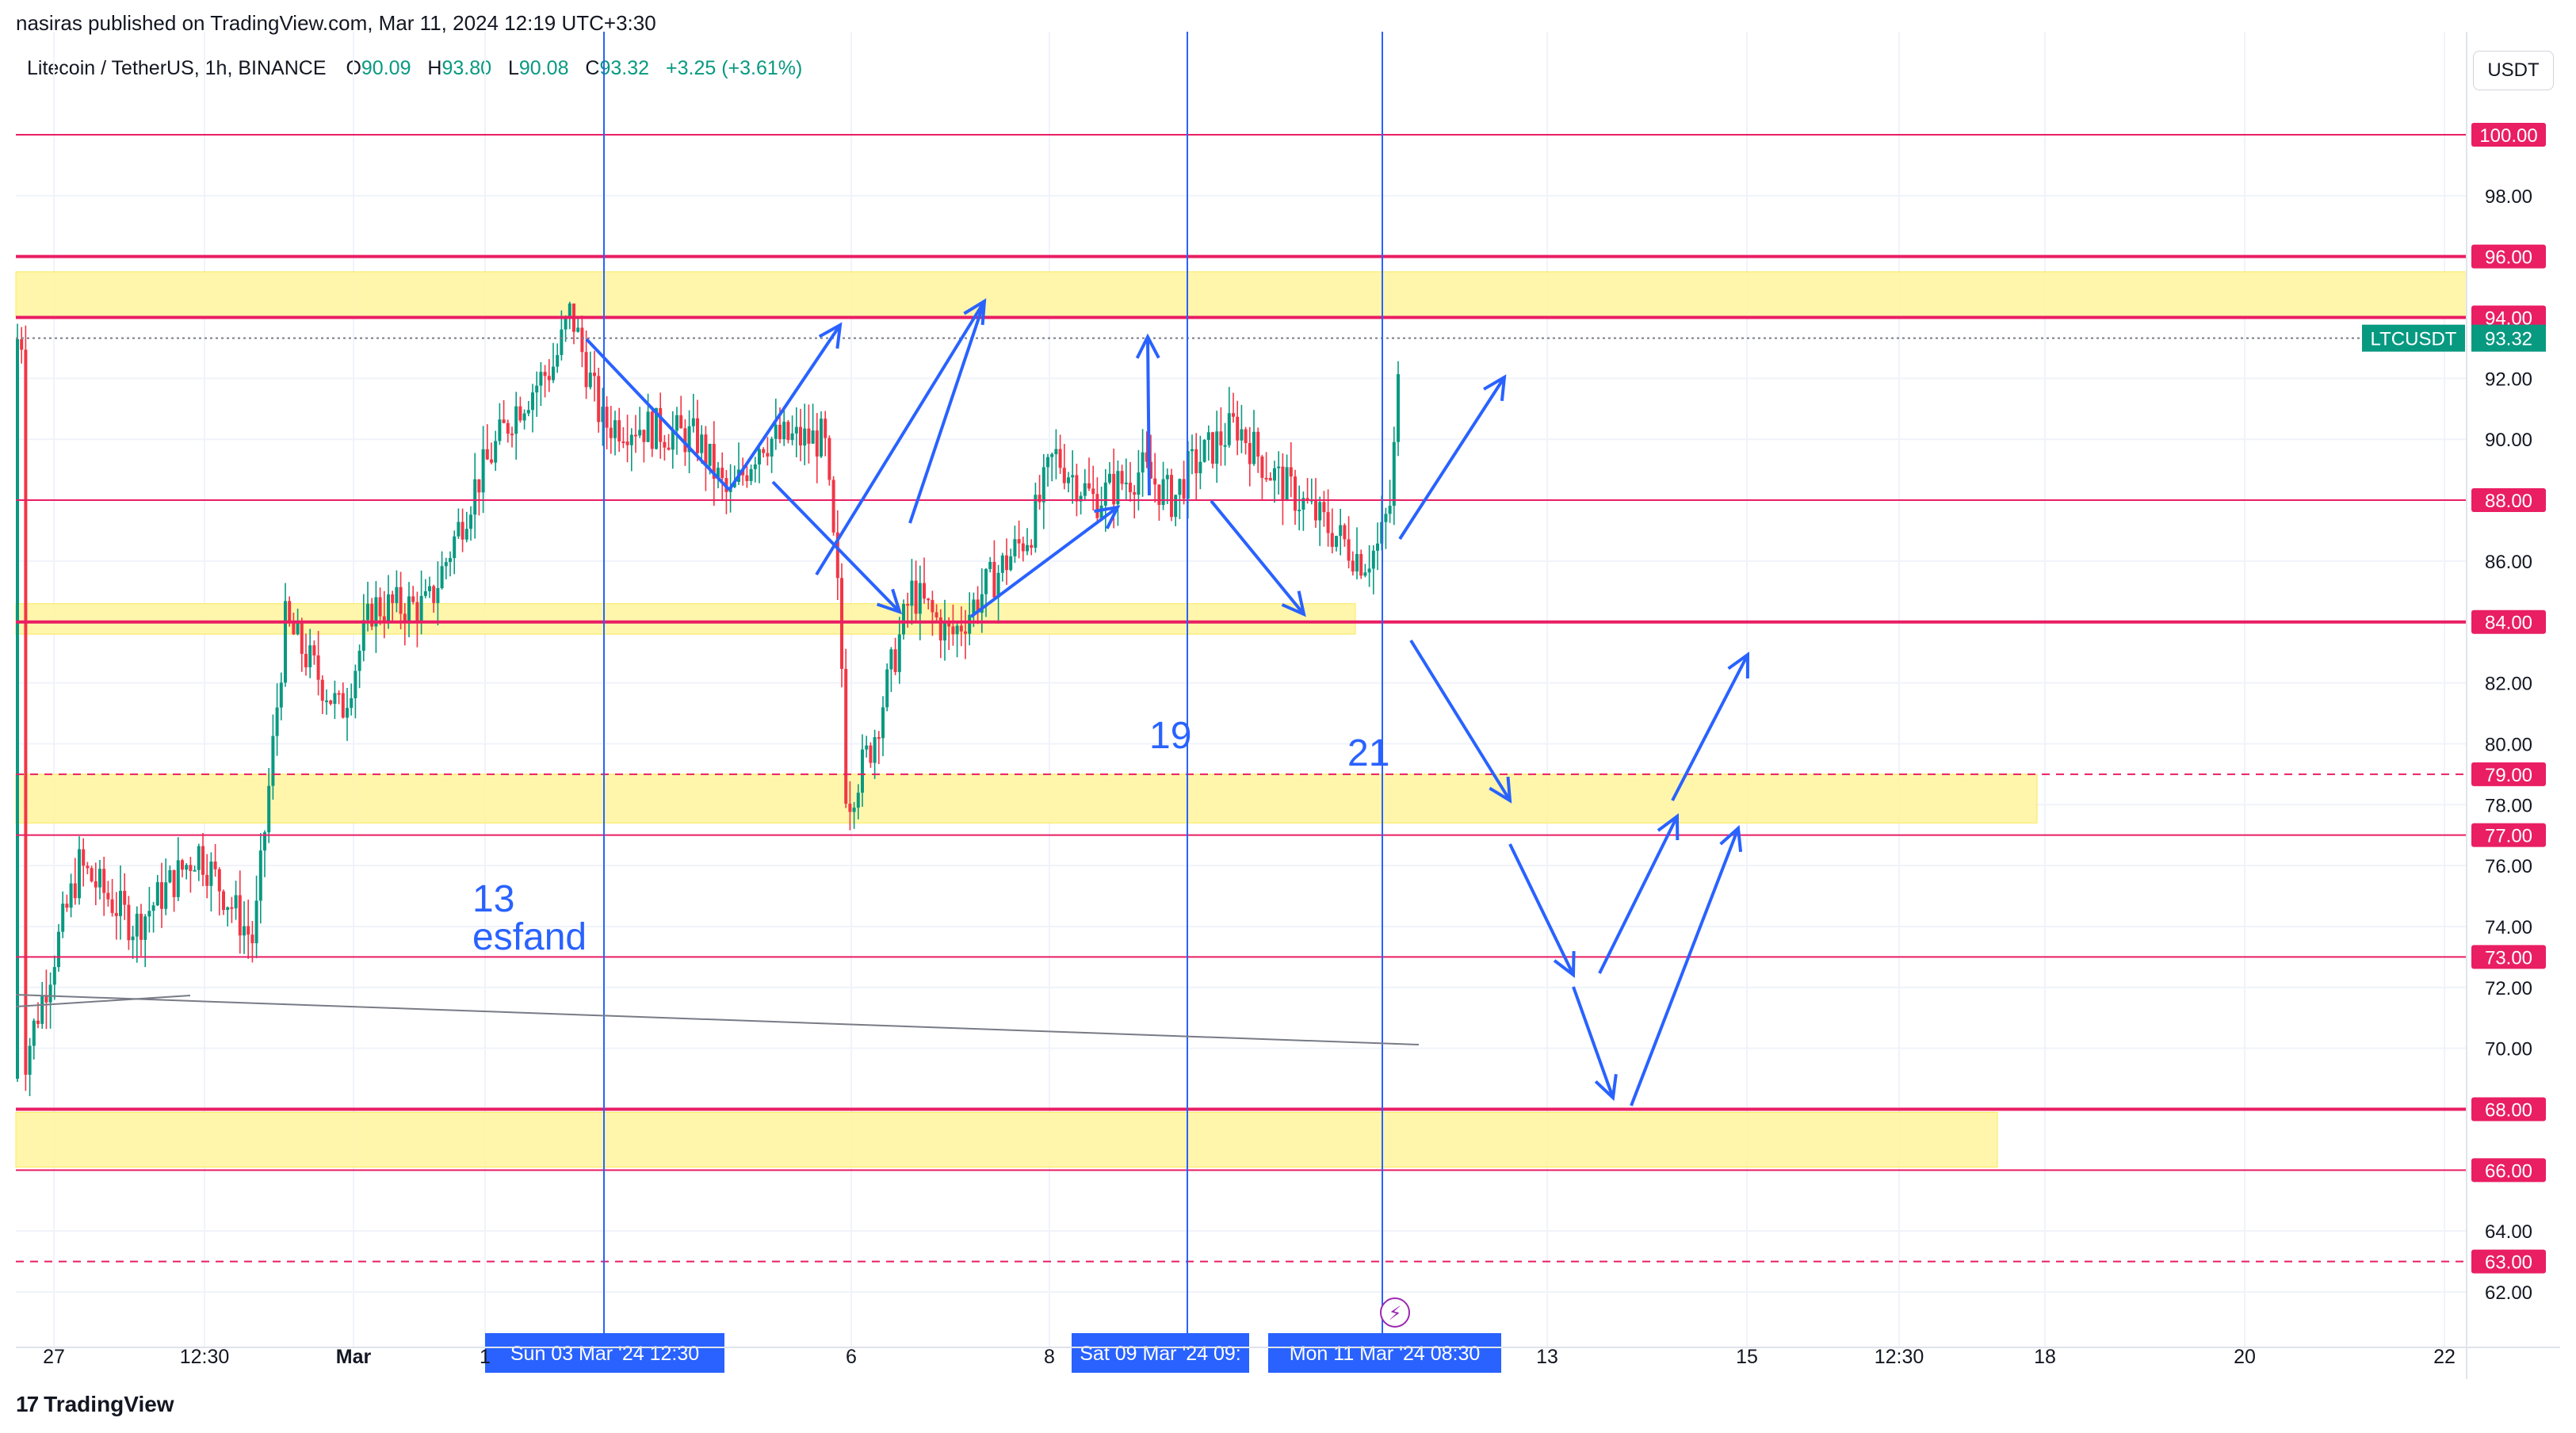 Image resolution: width=2576 pixels, height=1433 pixels. Describe the element at coordinates (2508, 744) in the screenshot. I see `y-tick-label: 80.00` at that location.